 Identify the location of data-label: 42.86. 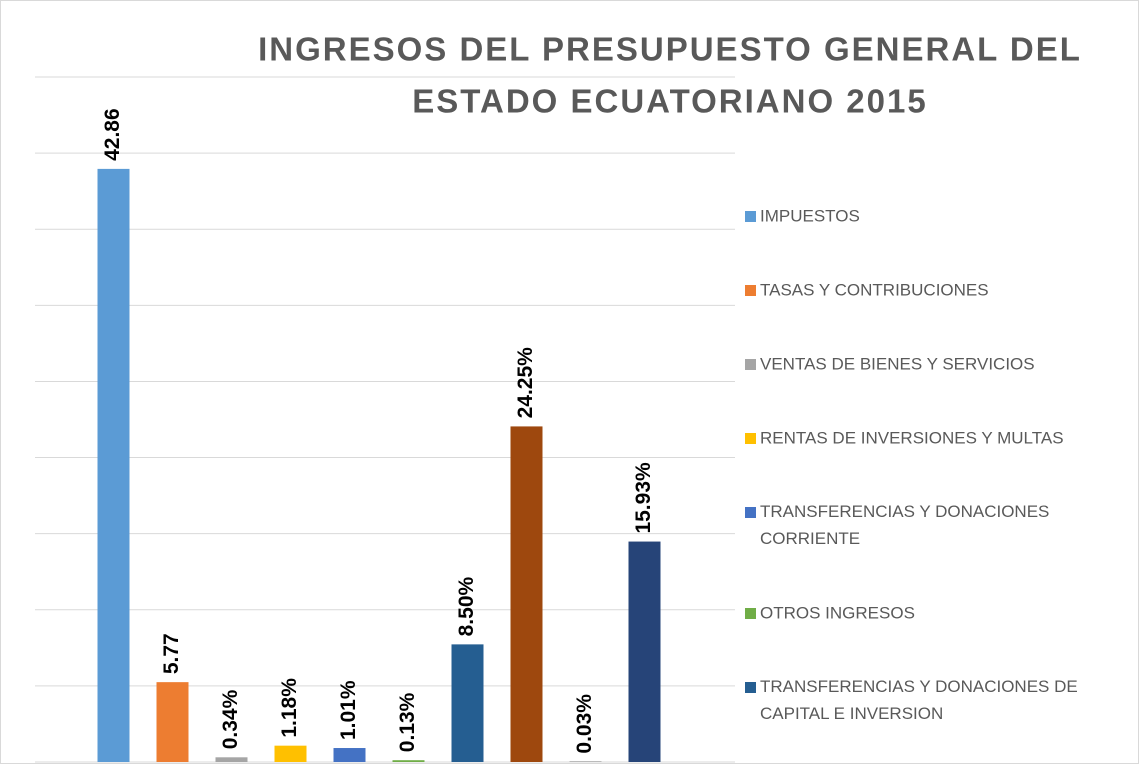
(112, 134).